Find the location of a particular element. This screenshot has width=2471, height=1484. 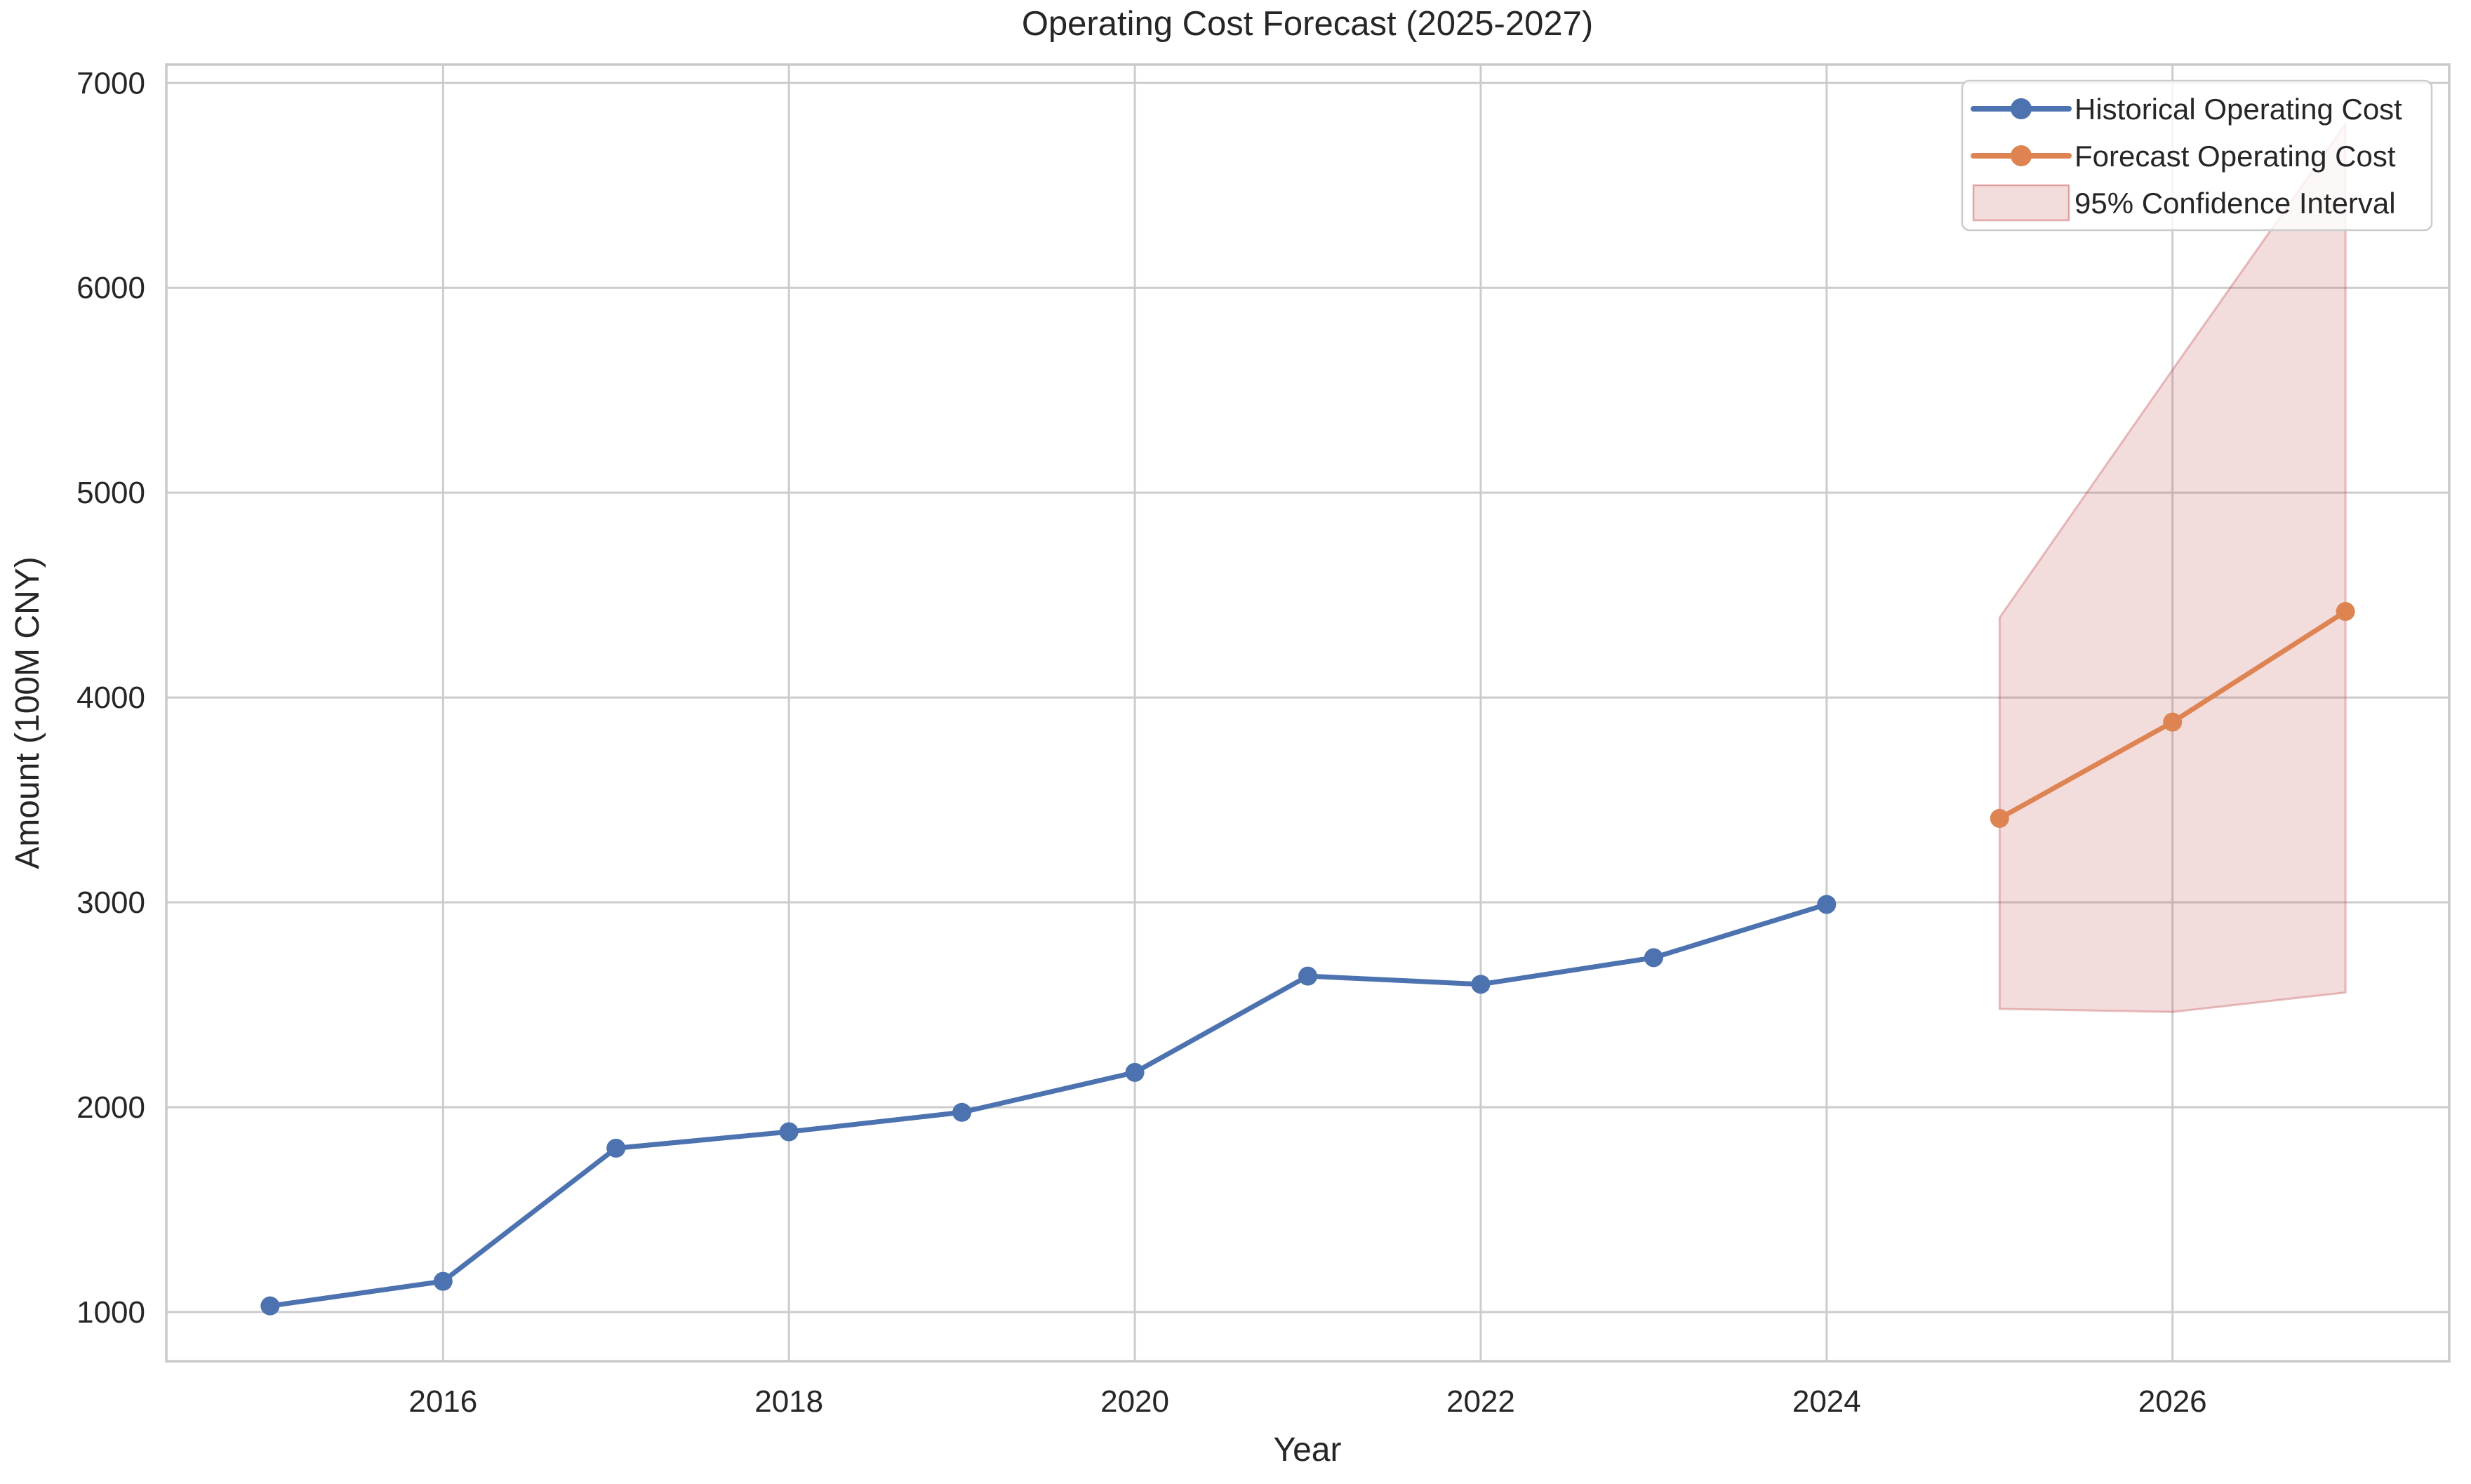

legend-label-confidence: 95% Confidence Interval is located at coordinates (2235, 203).